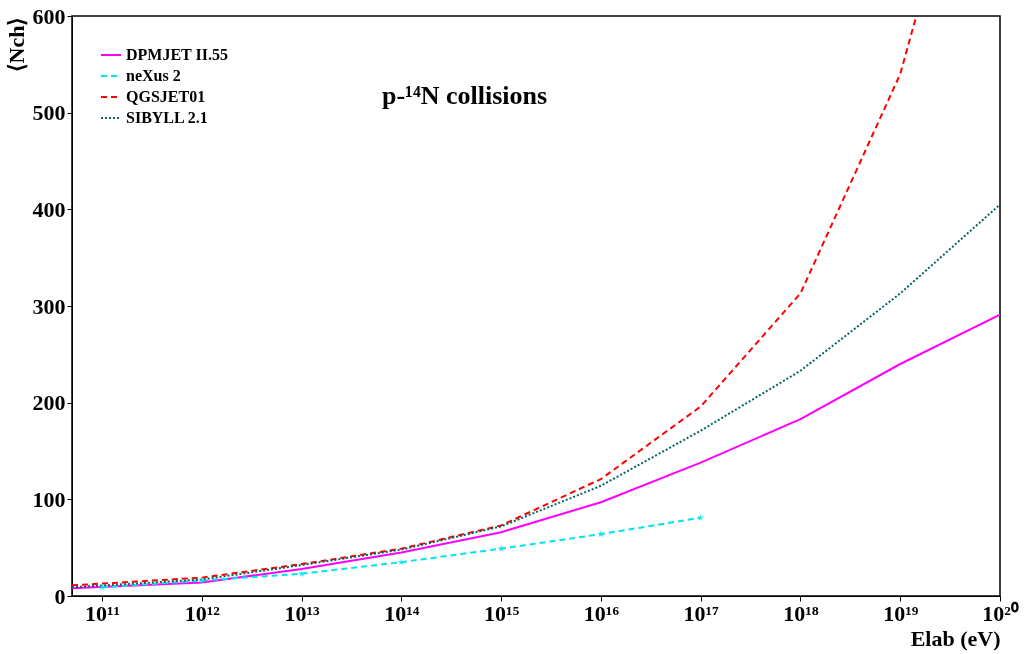 The width and height of the screenshot is (1024, 654). What do you see at coordinates (49, 306) in the screenshot?
I see `y-tick-label: 300` at bounding box center [49, 306].